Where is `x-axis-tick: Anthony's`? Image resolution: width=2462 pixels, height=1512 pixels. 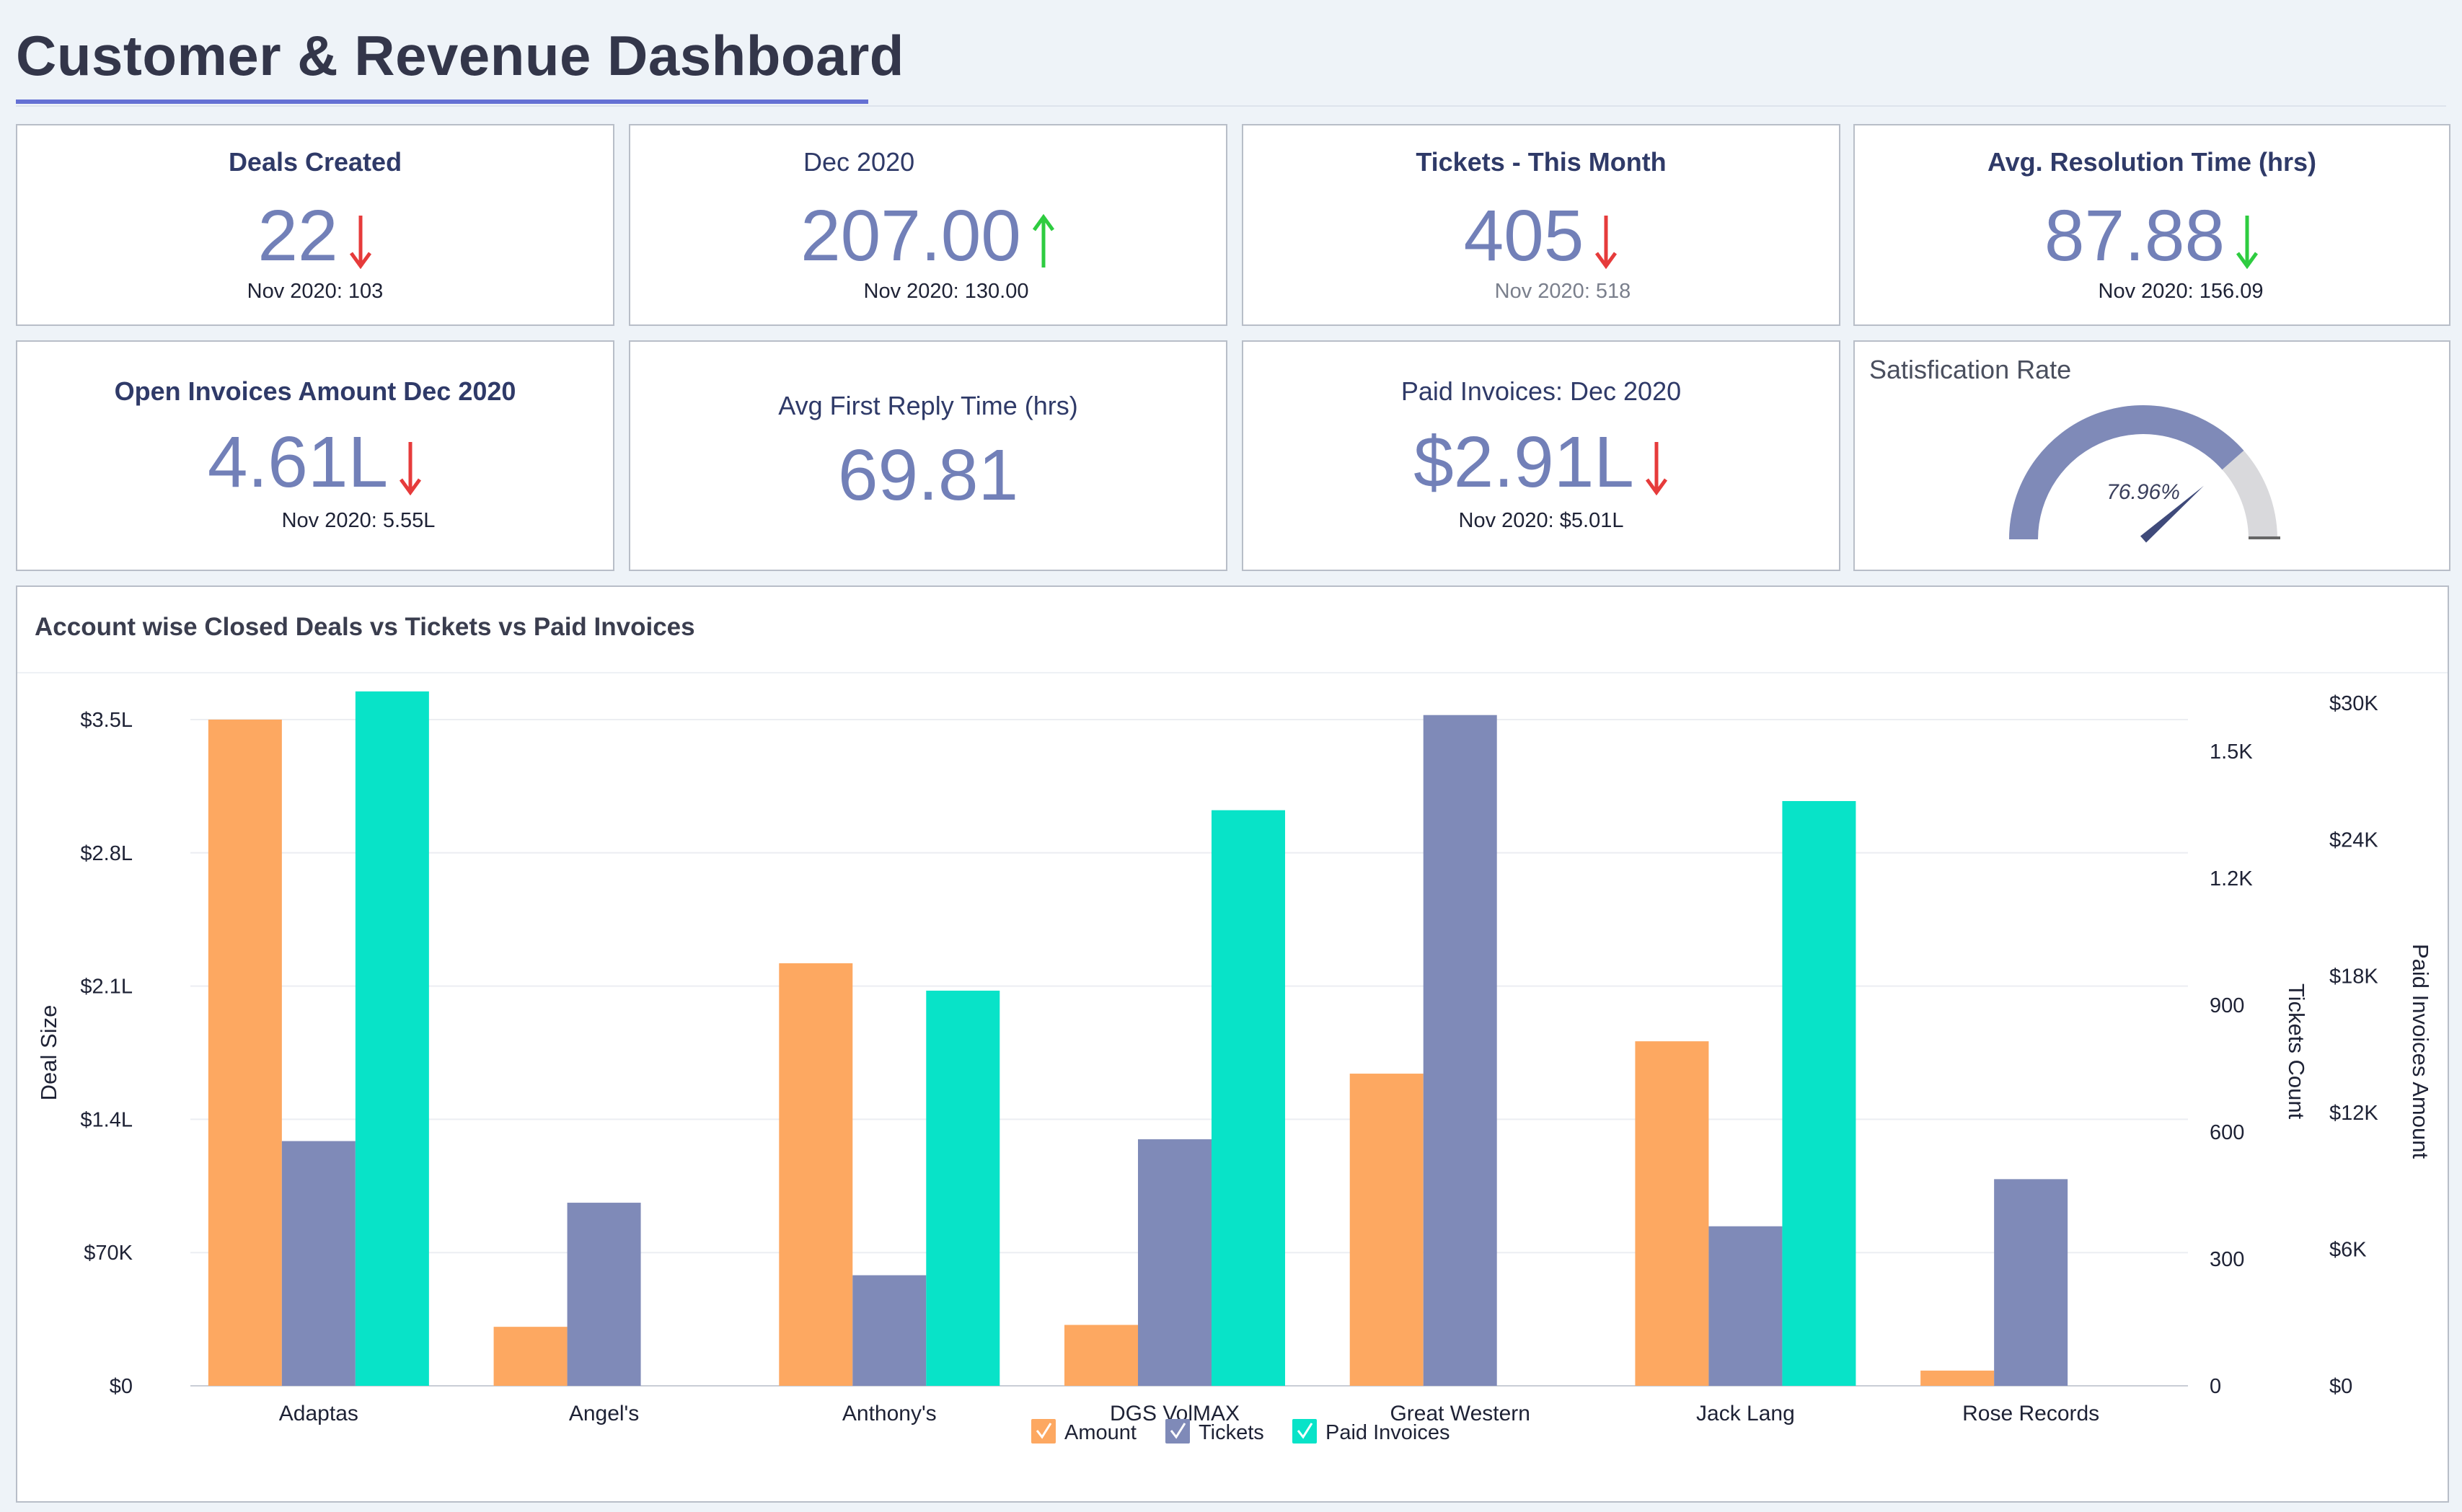 x-axis-tick: Anthony's is located at coordinates (889, 1413).